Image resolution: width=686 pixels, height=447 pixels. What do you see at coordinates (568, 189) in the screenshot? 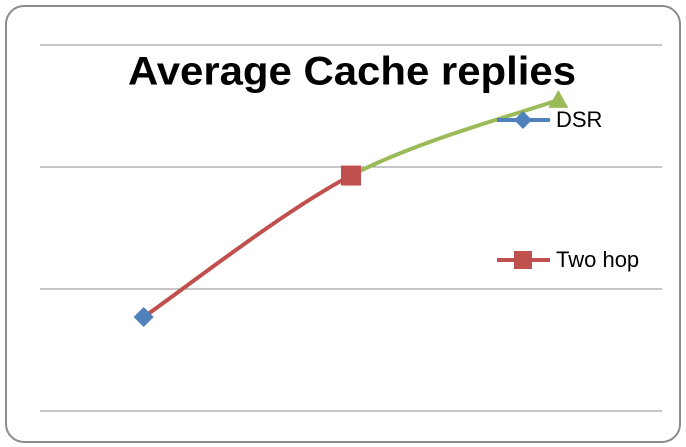
I see `legend: DSR Two hop` at bounding box center [568, 189].